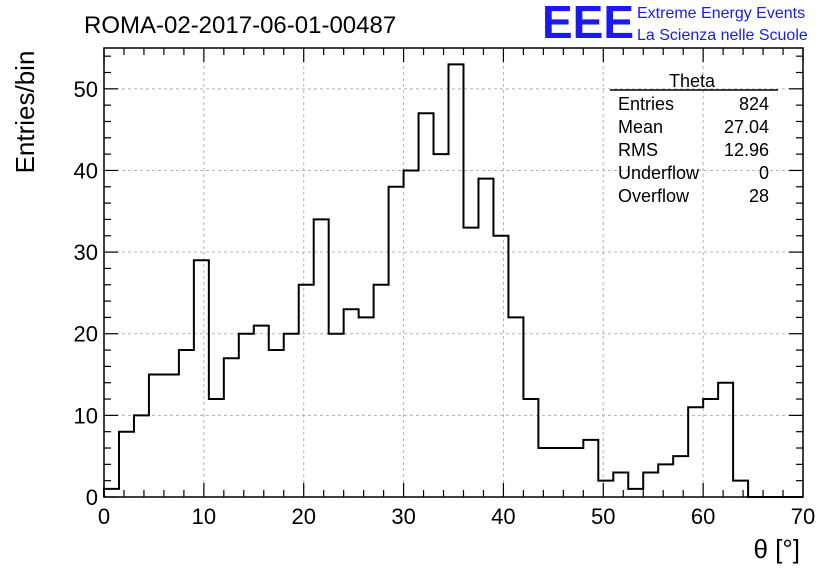  Describe the element at coordinates (721, 13) in the screenshot. I see `logo-line-1: Extreme Energy Events` at that location.